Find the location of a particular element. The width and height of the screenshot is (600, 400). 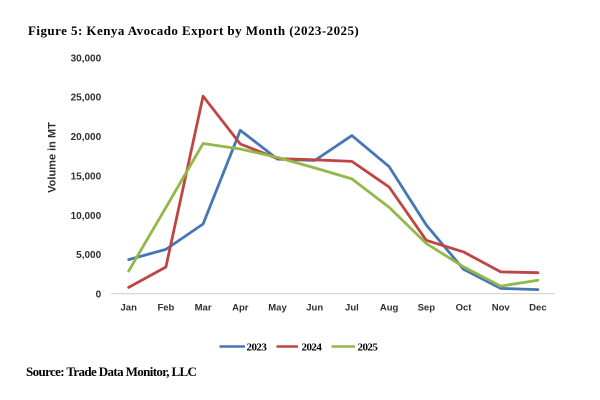

svg-text: 10,000 is located at coordinates (86, 216).